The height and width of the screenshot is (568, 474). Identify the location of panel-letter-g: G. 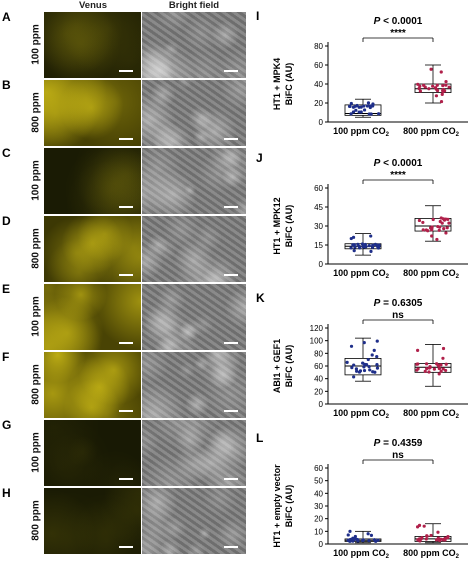
(7, 425).